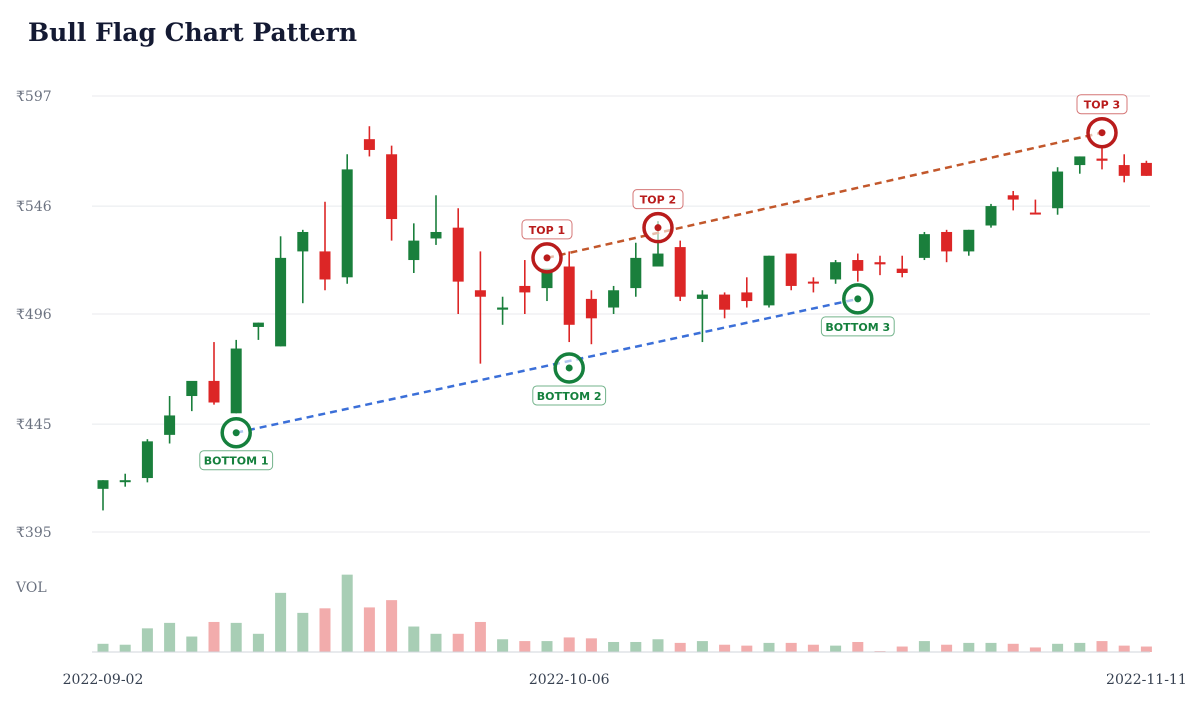 This screenshot has height=720, width=1200. Describe the element at coordinates (34, 97) in the screenshot. I see `y-tick-label: ₹597` at that location.